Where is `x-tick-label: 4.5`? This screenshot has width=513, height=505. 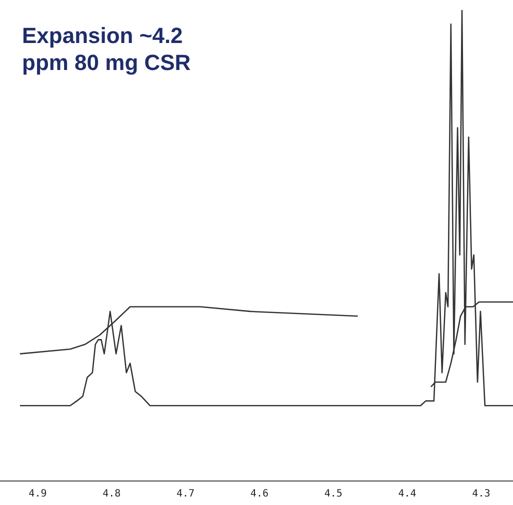
x-tick-label: 4.5 is located at coordinates (333, 494).